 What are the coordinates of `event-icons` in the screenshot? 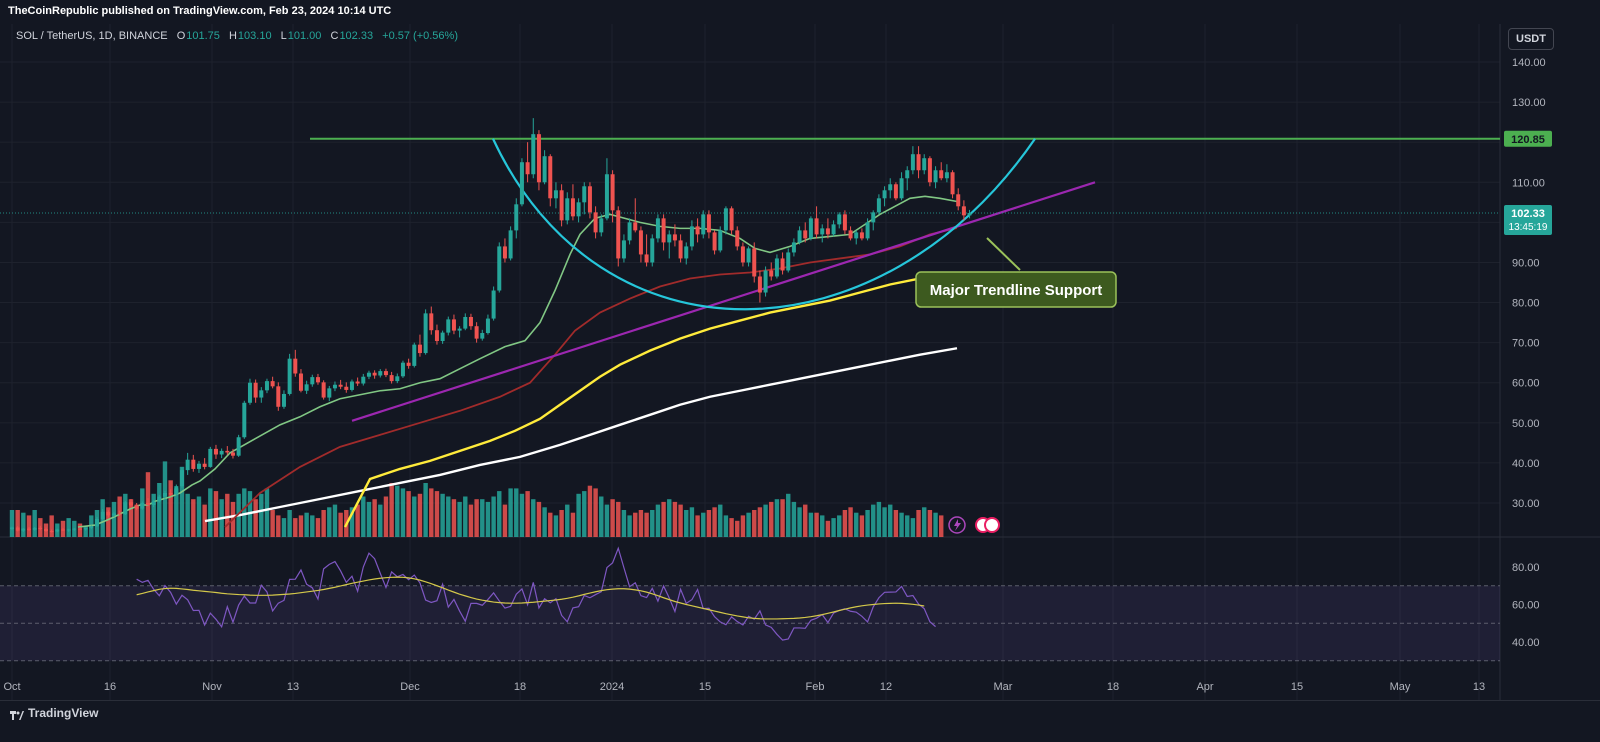 It's located at (974, 525).